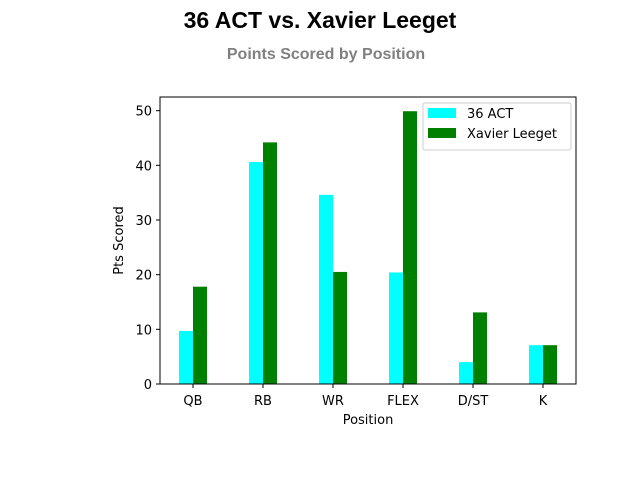 The width and height of the screenshot is (640, 480). I want to click on x-tick-label: QB, so click(192, 401).